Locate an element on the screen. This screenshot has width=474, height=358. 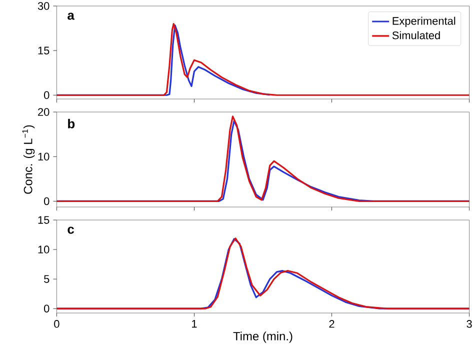
annotation: b is located at coordinates (71, 123).